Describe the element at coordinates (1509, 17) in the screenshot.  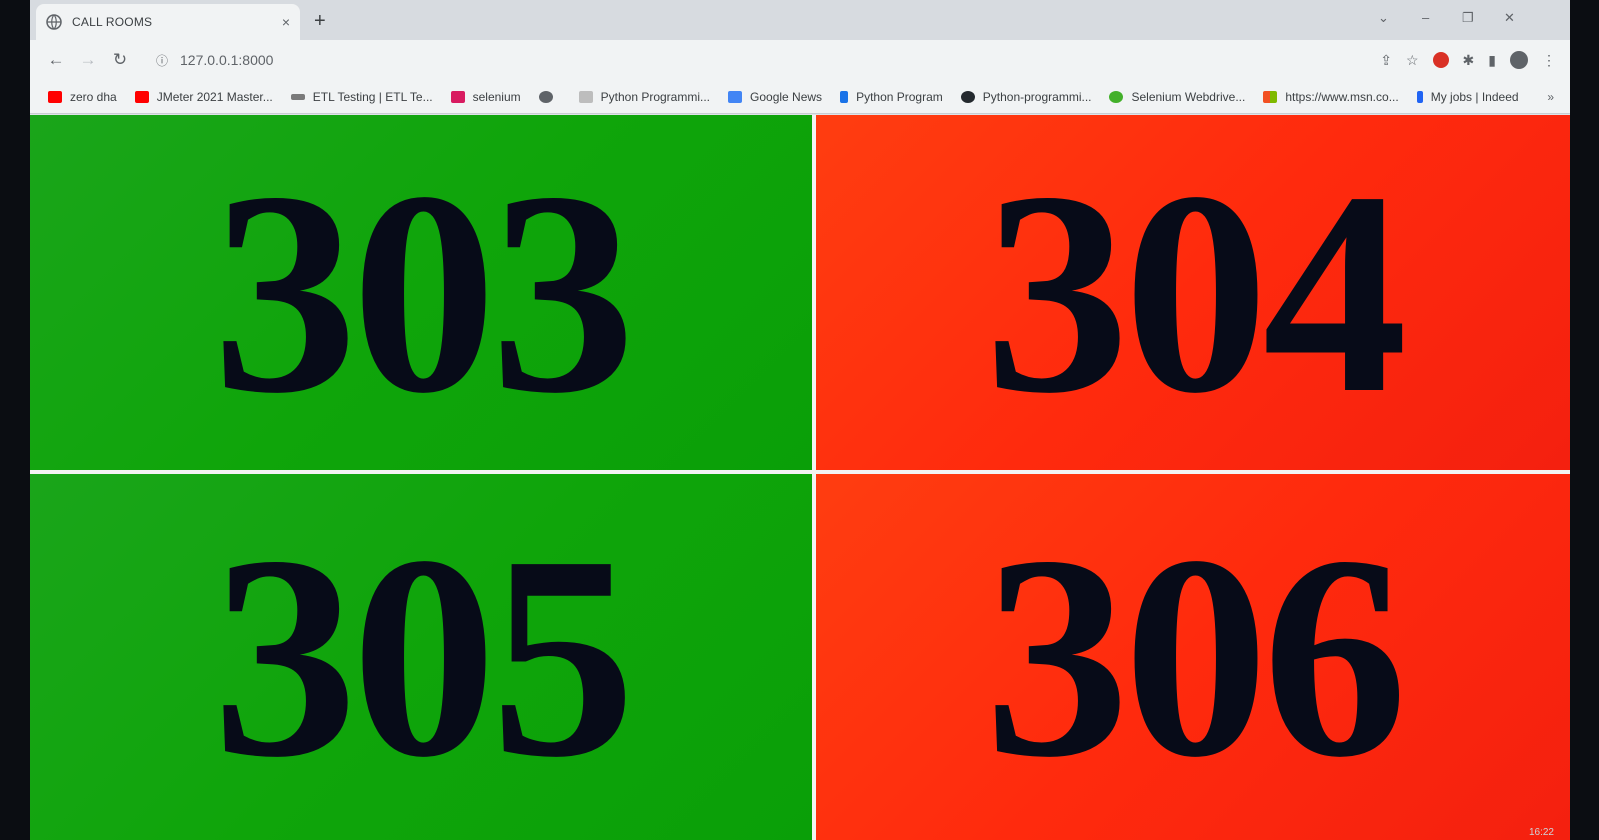
I see `close-window-button: ✕` at that location.